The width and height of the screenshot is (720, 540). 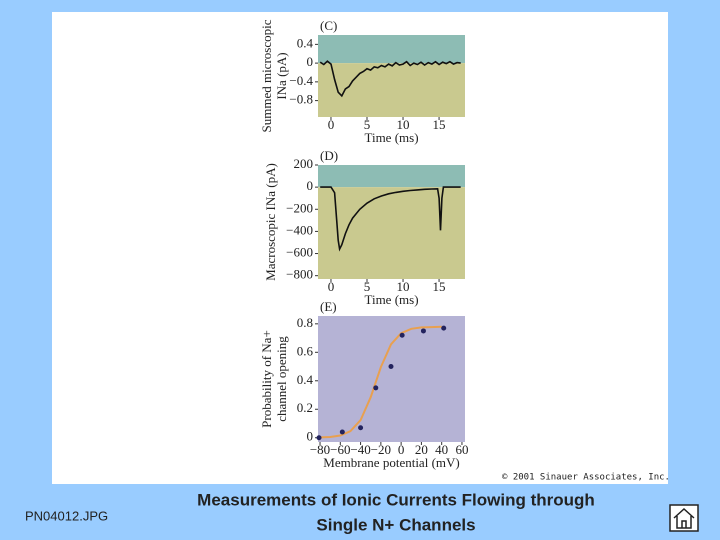 What do you see at coordinates (441, 449) in the screenshot?
I see `x-tick-label: 40` at bounding box center [441, 449].